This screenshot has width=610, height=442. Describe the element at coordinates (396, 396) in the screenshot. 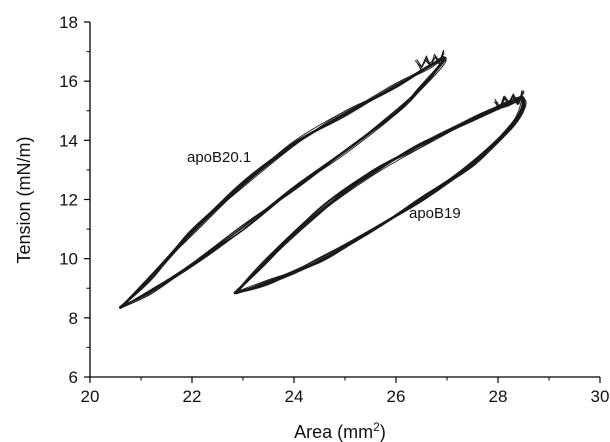

I see `x-tick-label: 26` at that location.